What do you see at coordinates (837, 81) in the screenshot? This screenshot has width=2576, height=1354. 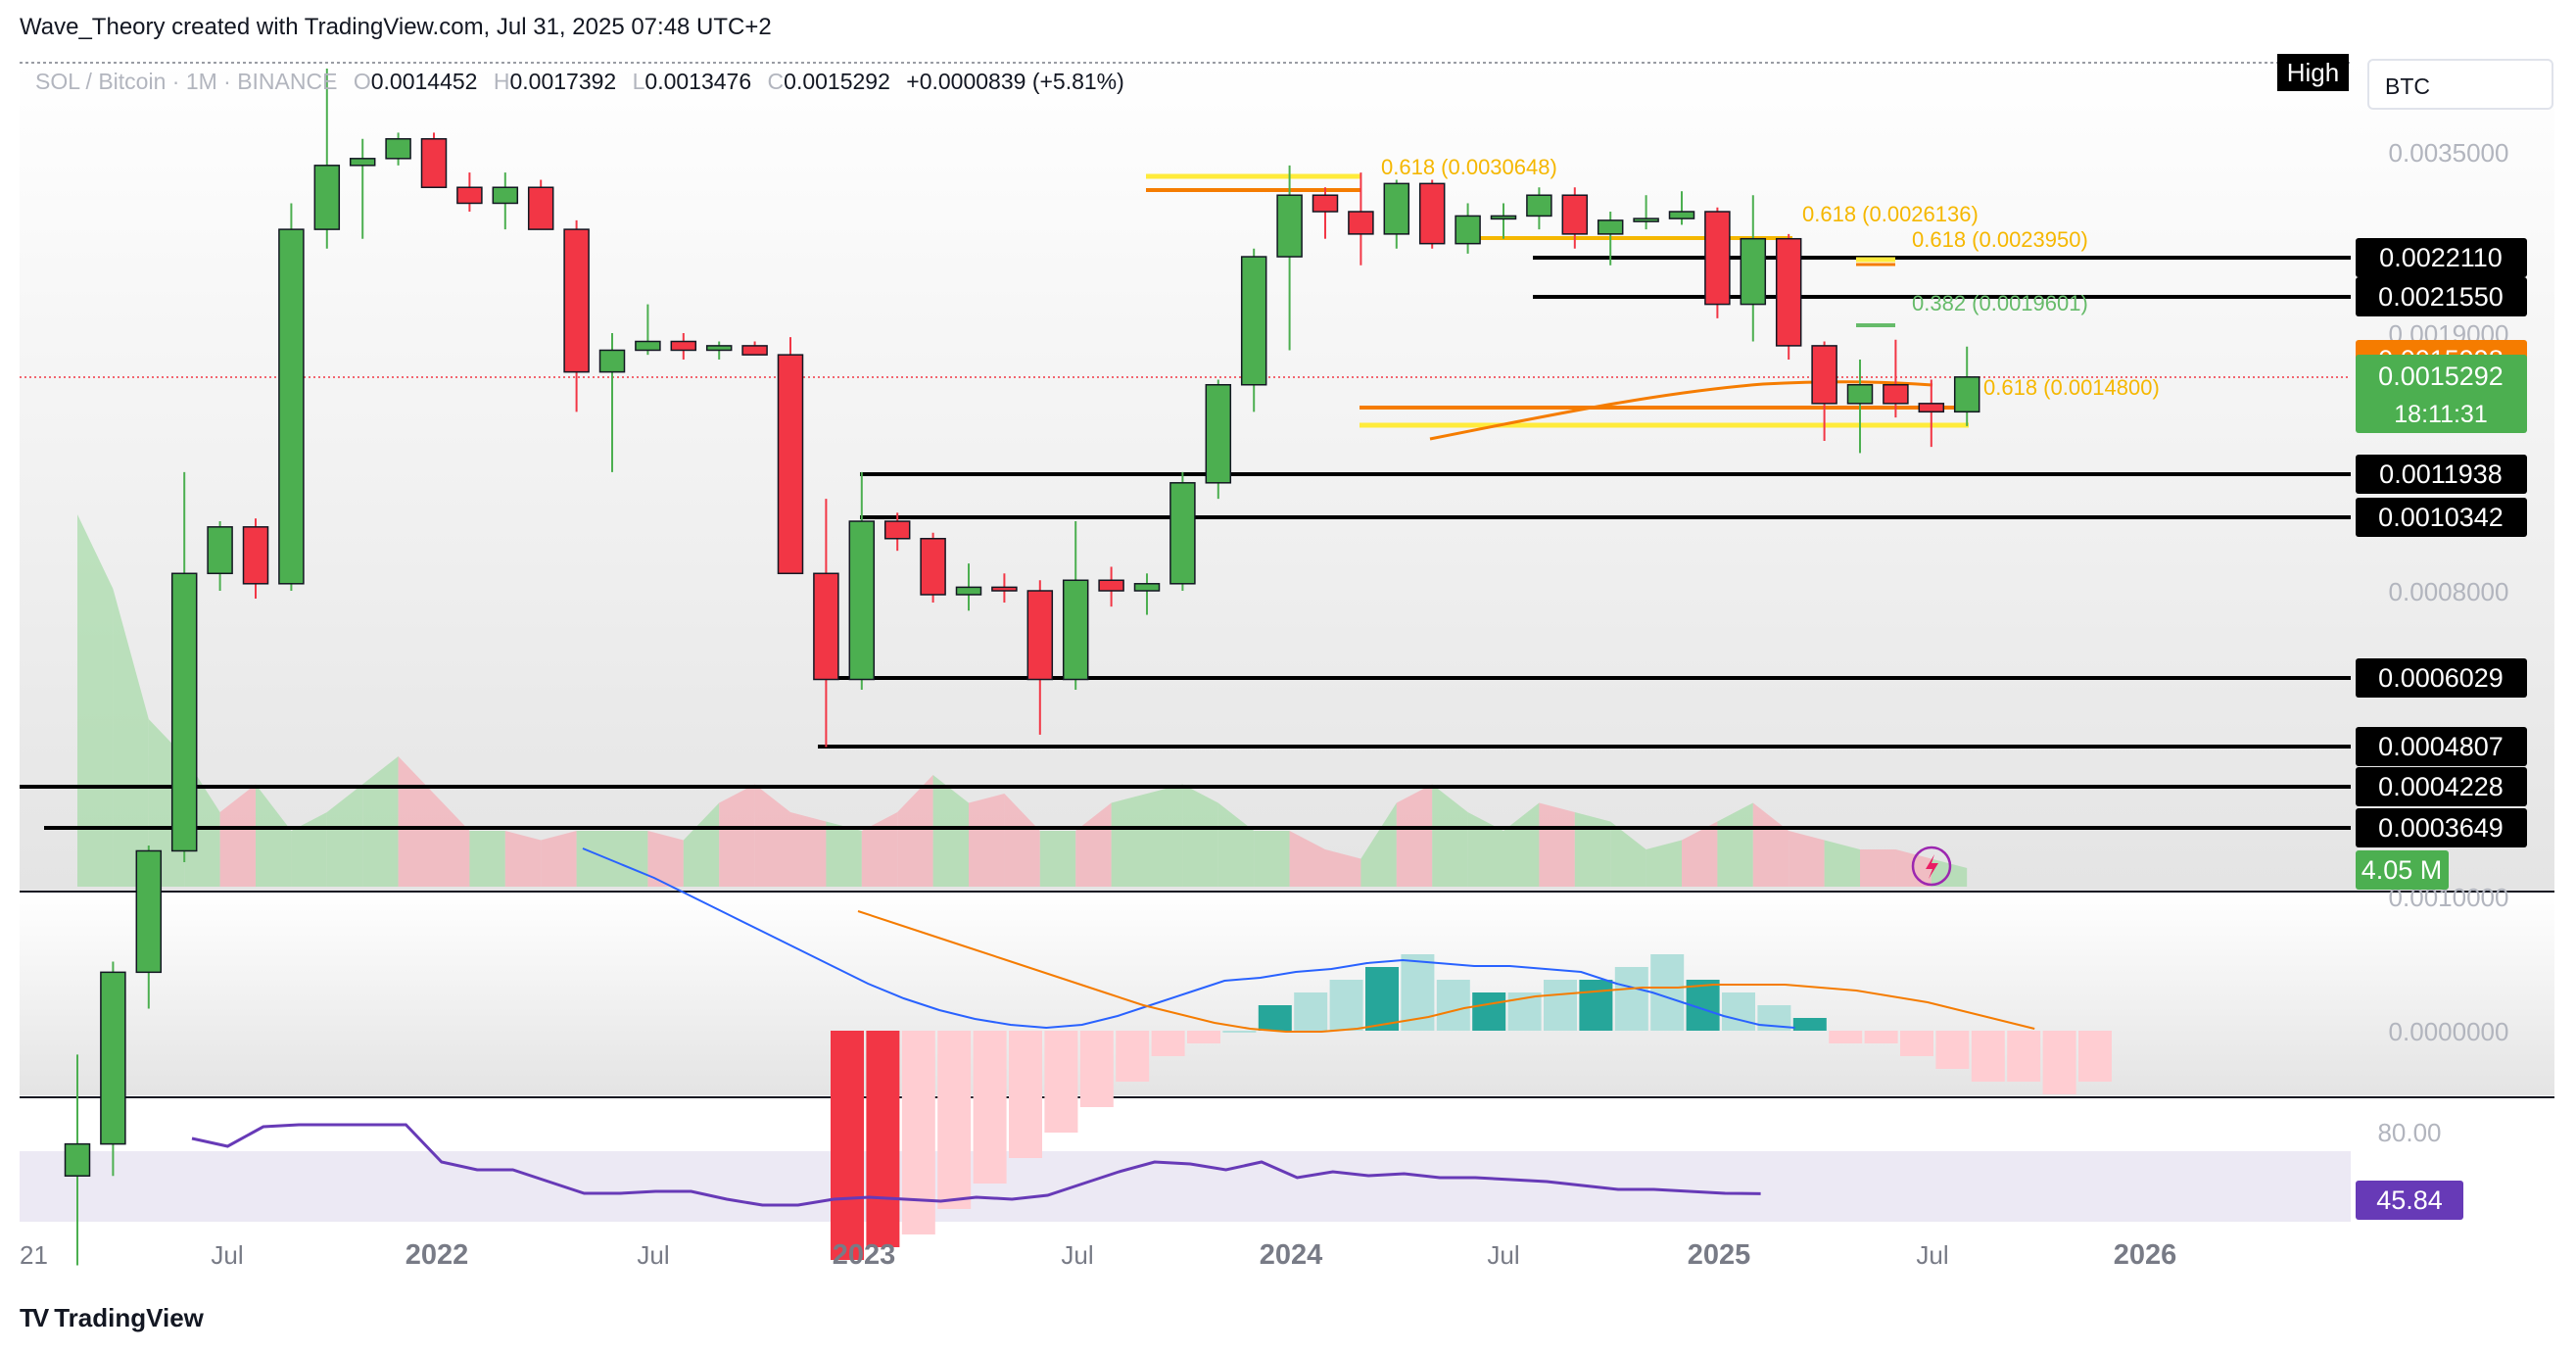 I see `close-value: 0.0015292` at bounding box center [837, 81].